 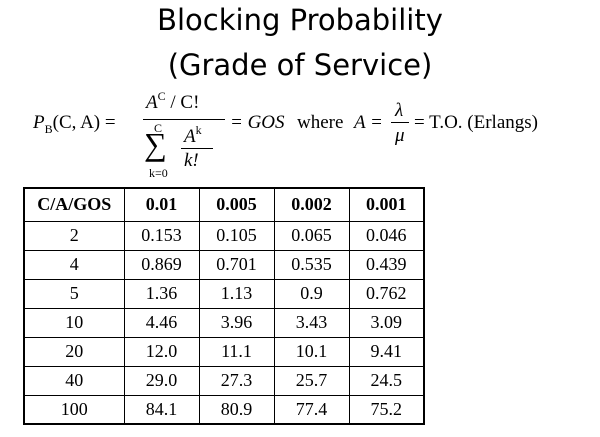 What do you see at coordinates (257, 122) in the screenshot?
I see `formula-gos: = GOS` at bounding box center [257, 122].